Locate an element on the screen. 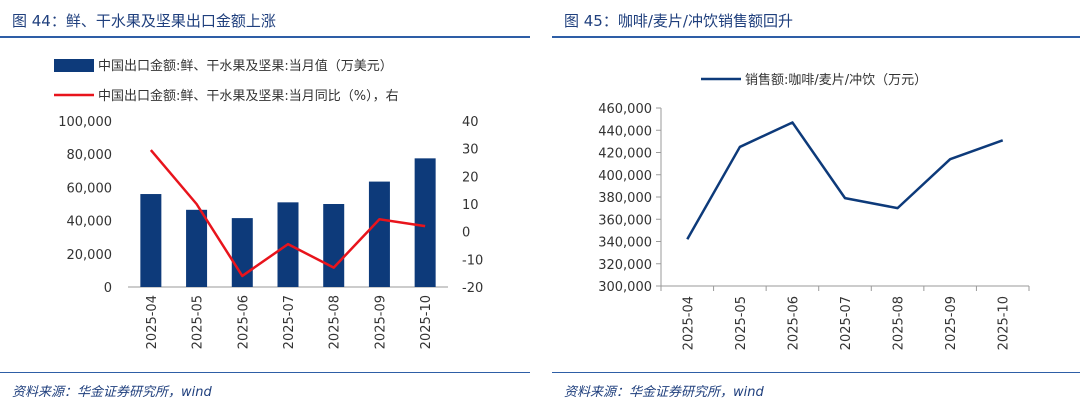 The width and height of the screenshot is (1080, 420). y-right-tick-label: 10 is located at coordinates (470, 205).